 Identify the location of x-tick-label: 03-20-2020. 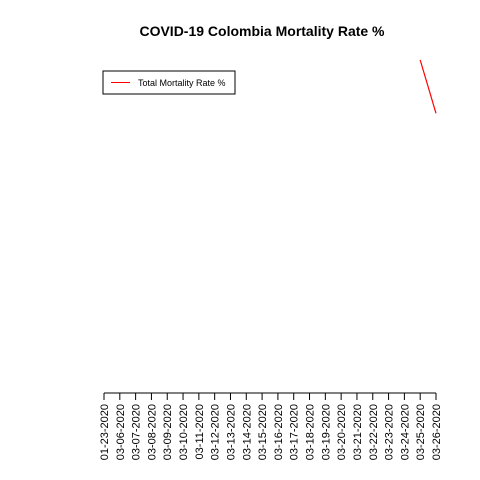
(342, 432).